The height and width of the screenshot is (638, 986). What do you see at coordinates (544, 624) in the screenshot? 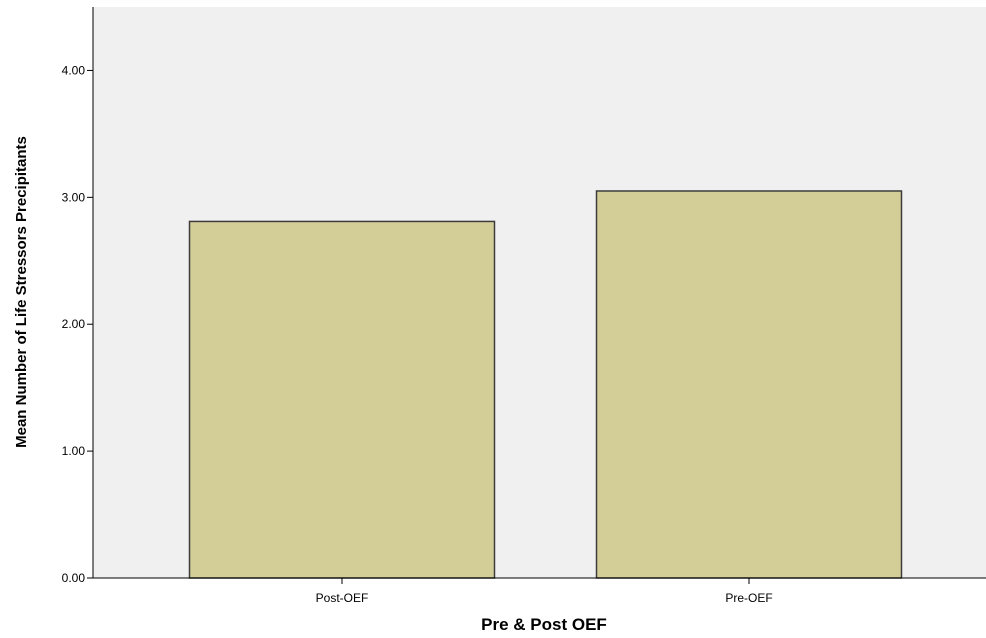
I see `x-axis-title: Pre & Post OEF` at bounding box center [544, 624].